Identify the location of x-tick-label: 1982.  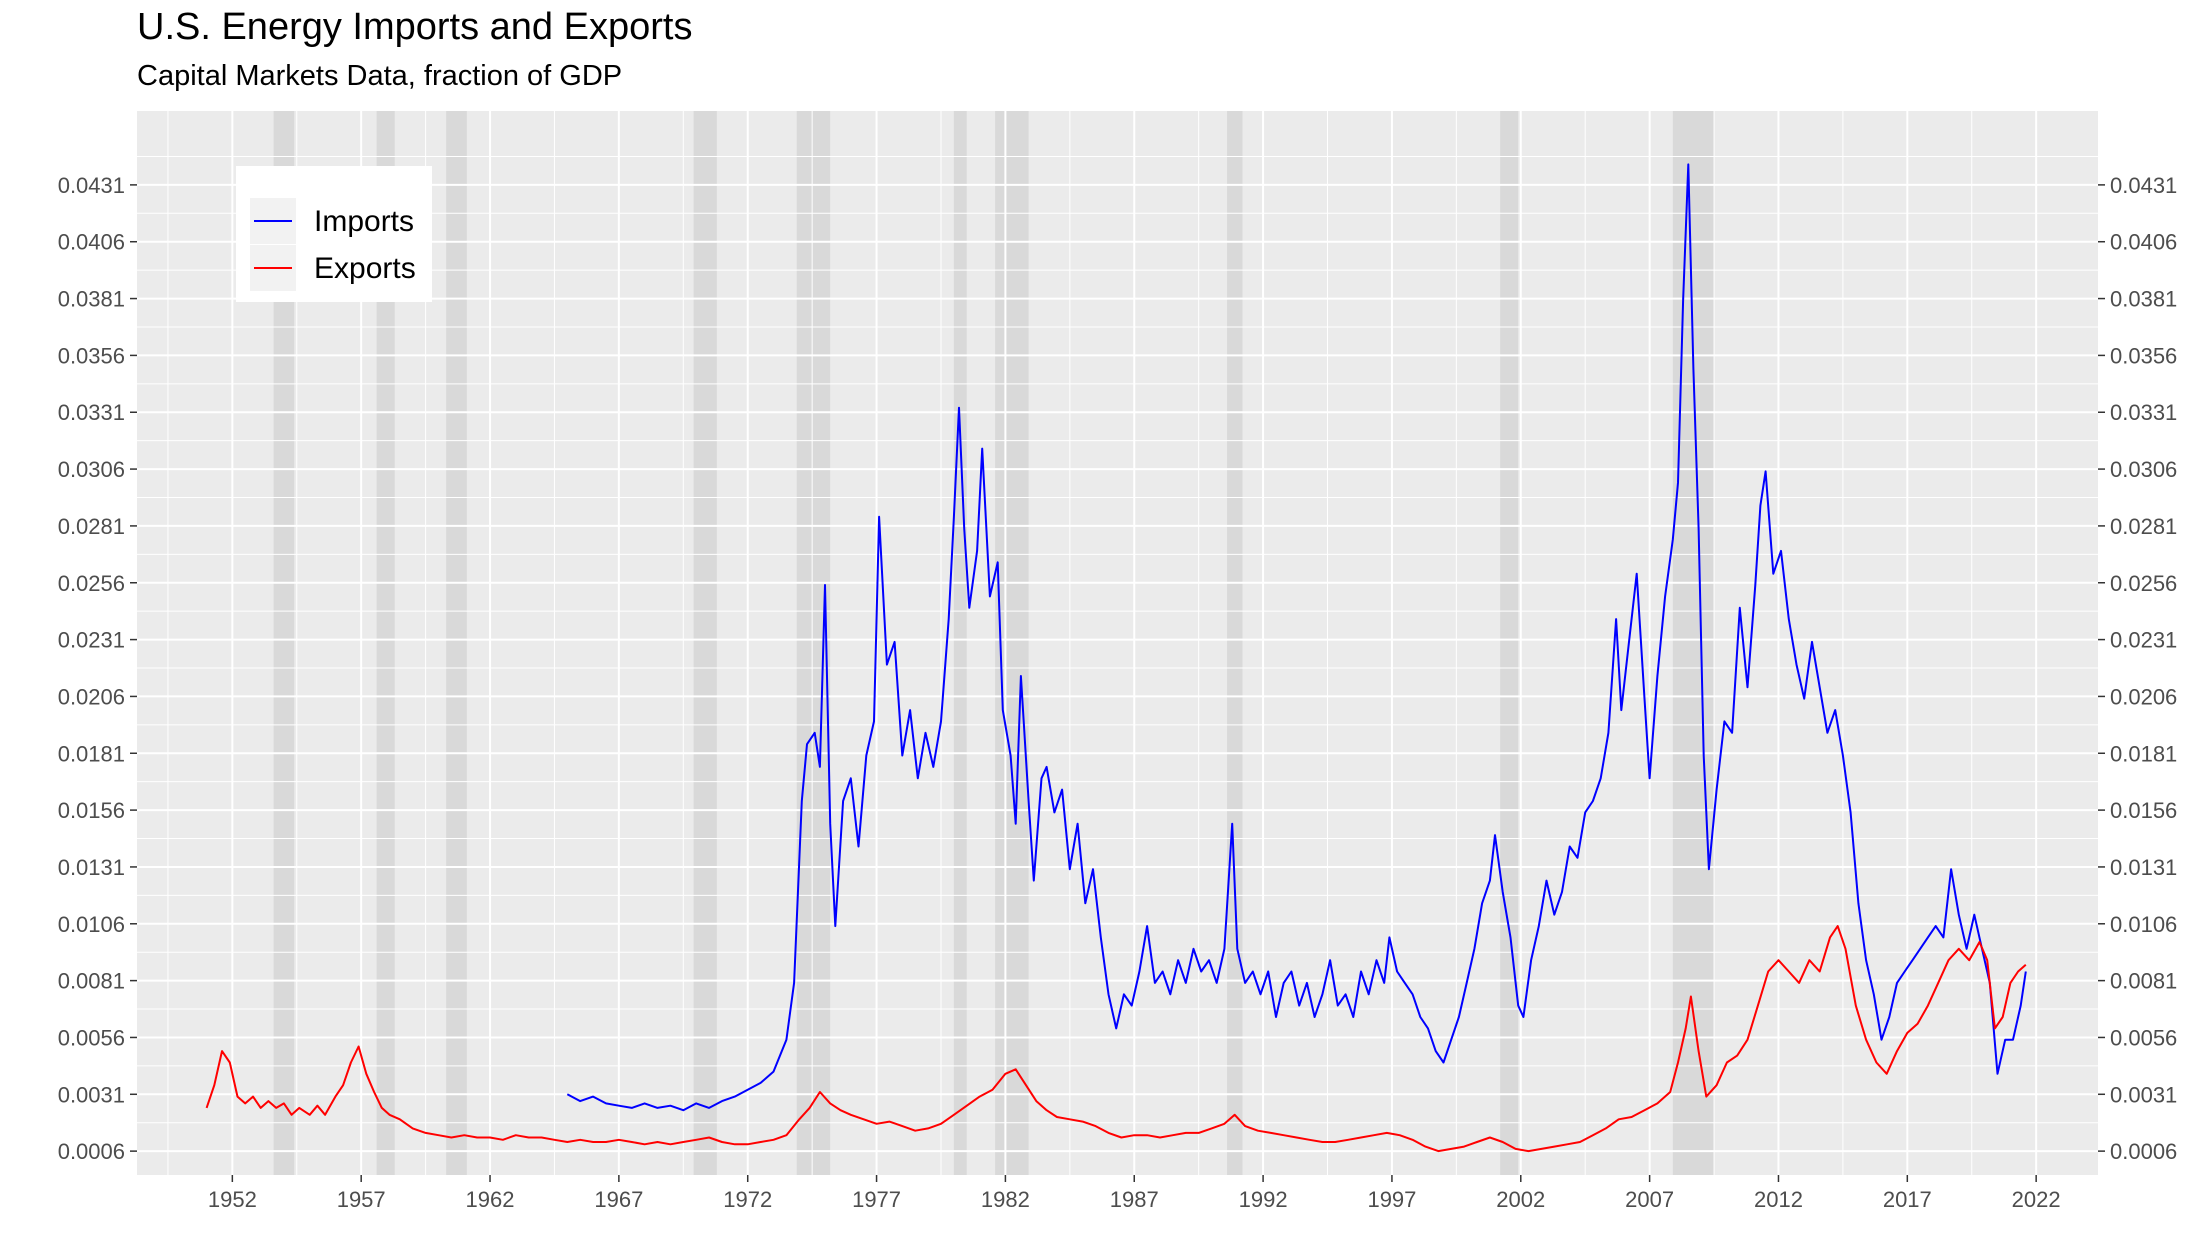
(1005, 1199).